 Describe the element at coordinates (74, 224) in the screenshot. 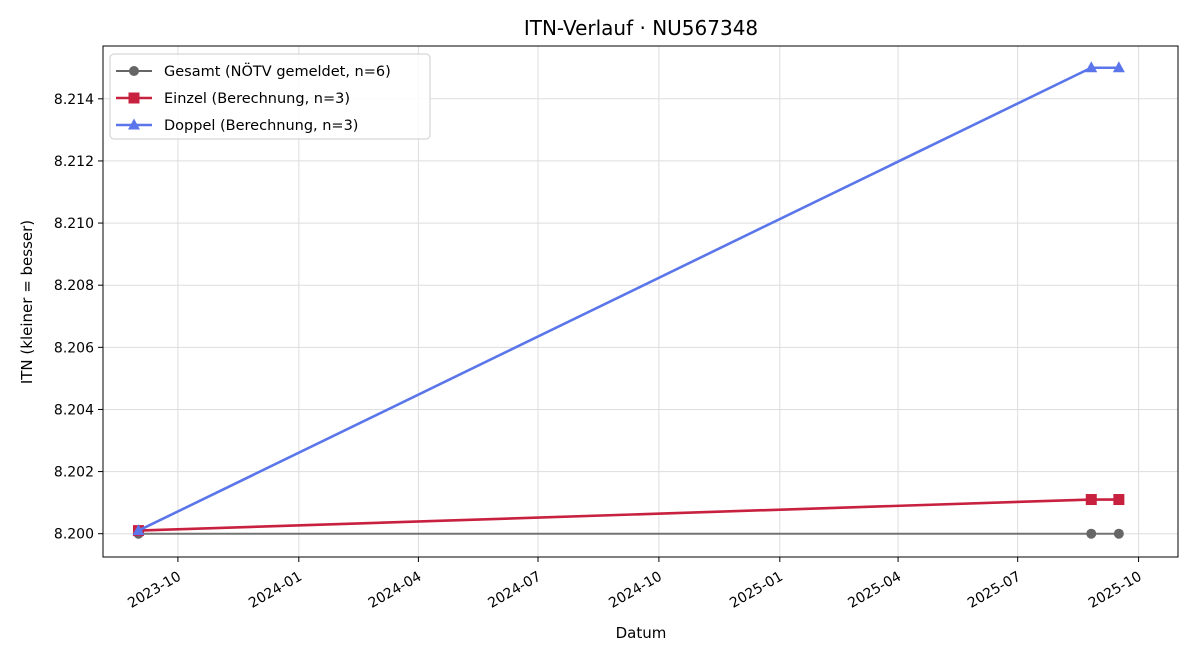

I see `y-tick-label: 8.210` at that location.